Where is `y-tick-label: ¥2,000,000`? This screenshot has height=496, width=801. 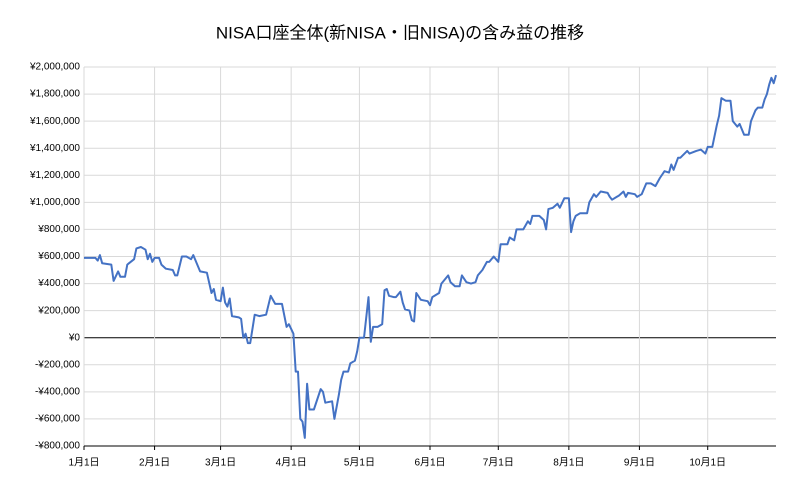
y-tick-label: ¥2,000,000 is located at coordinates (54, 67).